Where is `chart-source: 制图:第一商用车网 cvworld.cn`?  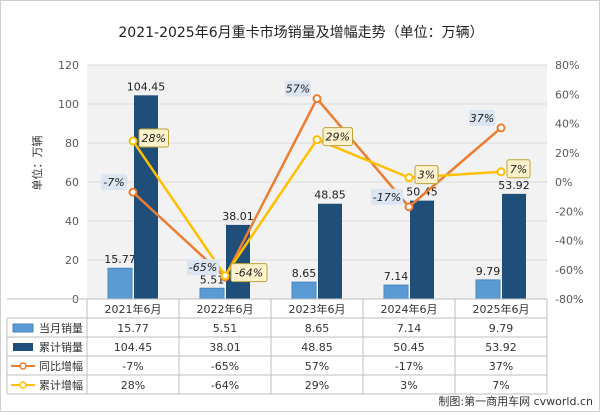 chart-source: 制图:第一商用车网 cvworld.cn is located at coordinates (515, 401).